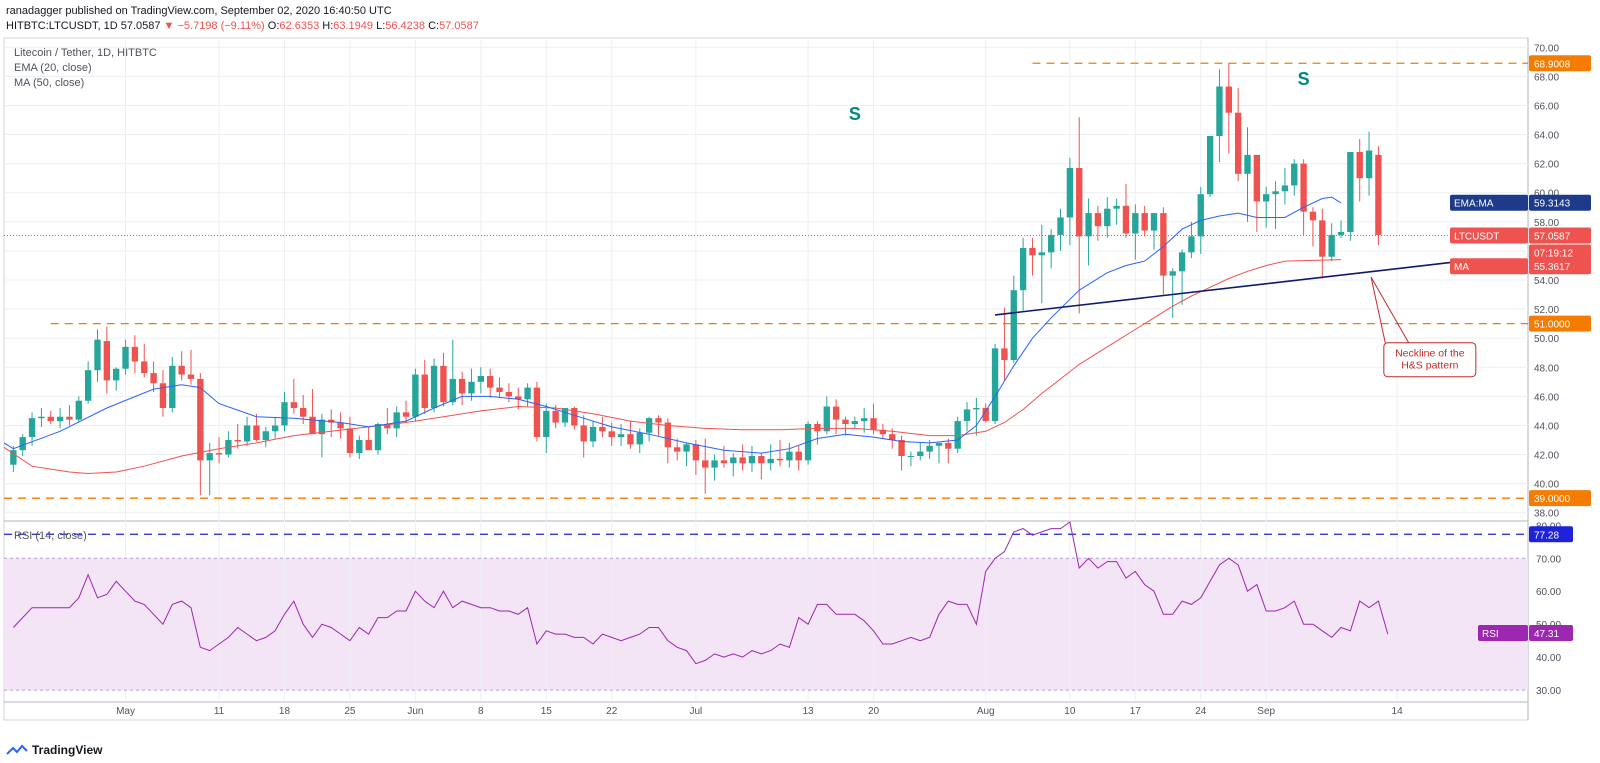  I want to click on neckline-trendline, so click(1228, 288).